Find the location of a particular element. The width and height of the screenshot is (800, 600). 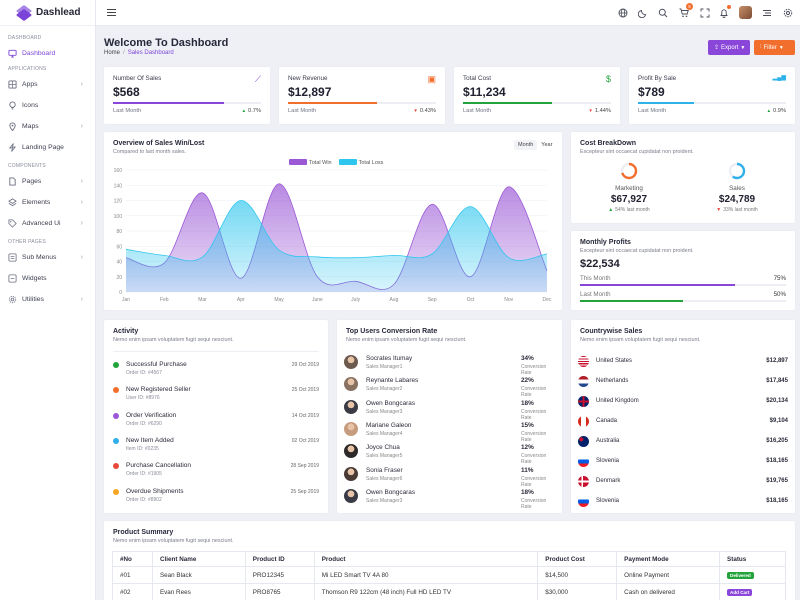

country-row: Canada $9,104 is located at coordinates (683, 423).